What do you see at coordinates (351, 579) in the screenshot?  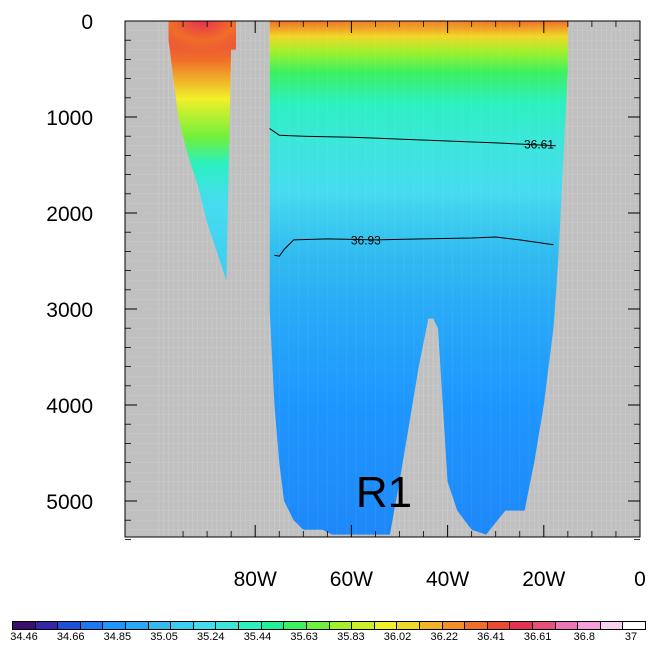 I see `x-tick-label: 60W` at bounding box center [351, 579].